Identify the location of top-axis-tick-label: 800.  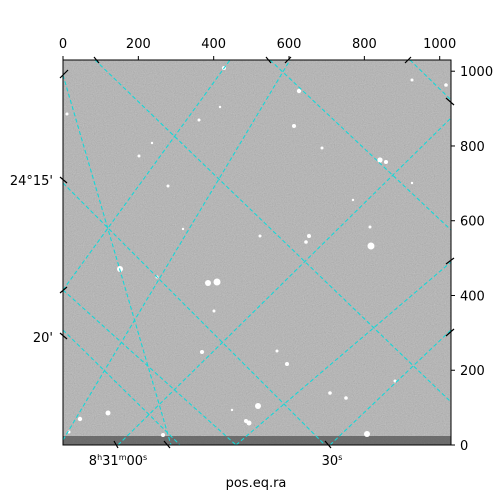
(364, 44).